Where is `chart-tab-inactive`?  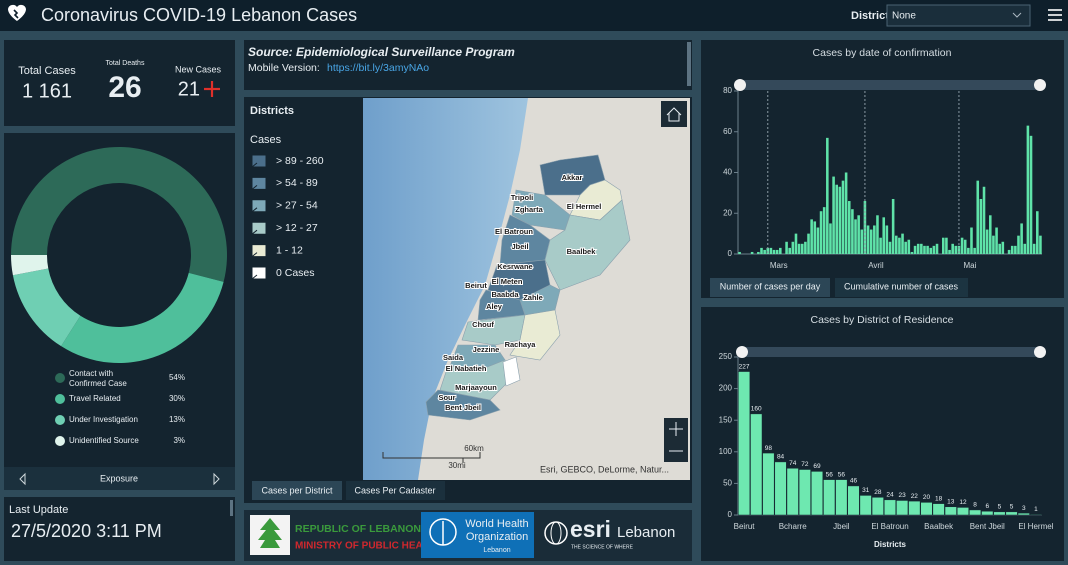
chart-tab-inactive is located at coordinates (901, 287).